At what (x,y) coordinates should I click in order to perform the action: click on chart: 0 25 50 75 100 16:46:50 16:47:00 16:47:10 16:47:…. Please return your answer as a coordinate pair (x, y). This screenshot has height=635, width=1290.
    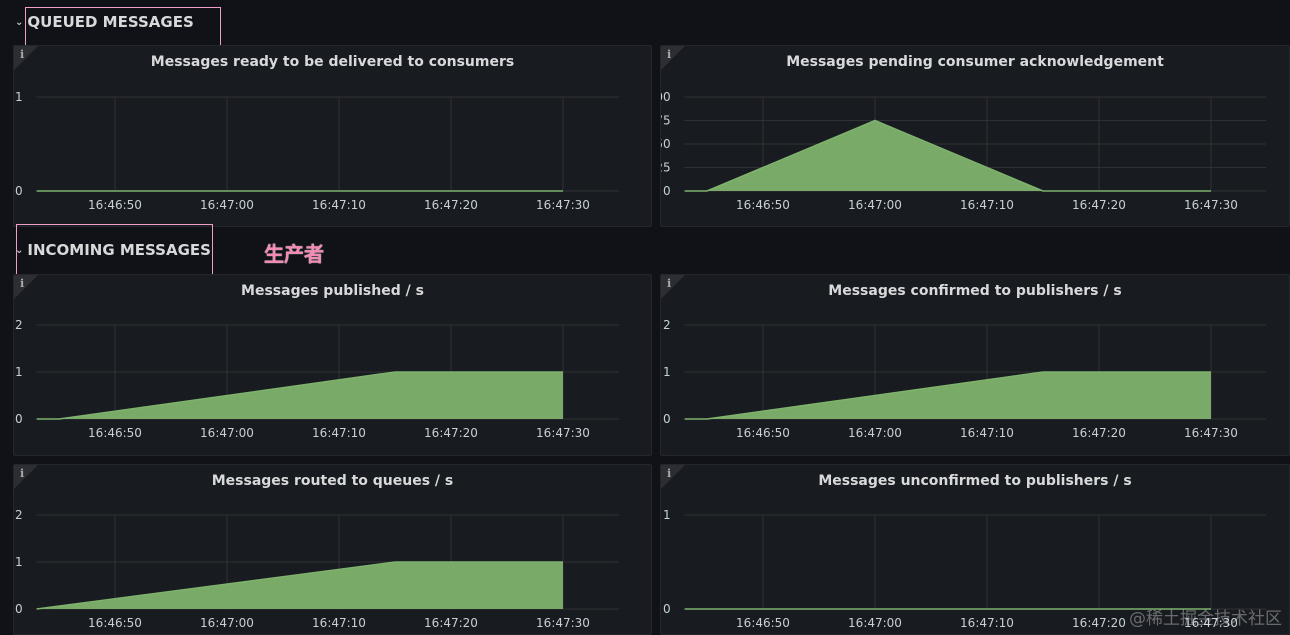
    Looking at the image, I should click on (963, 151).